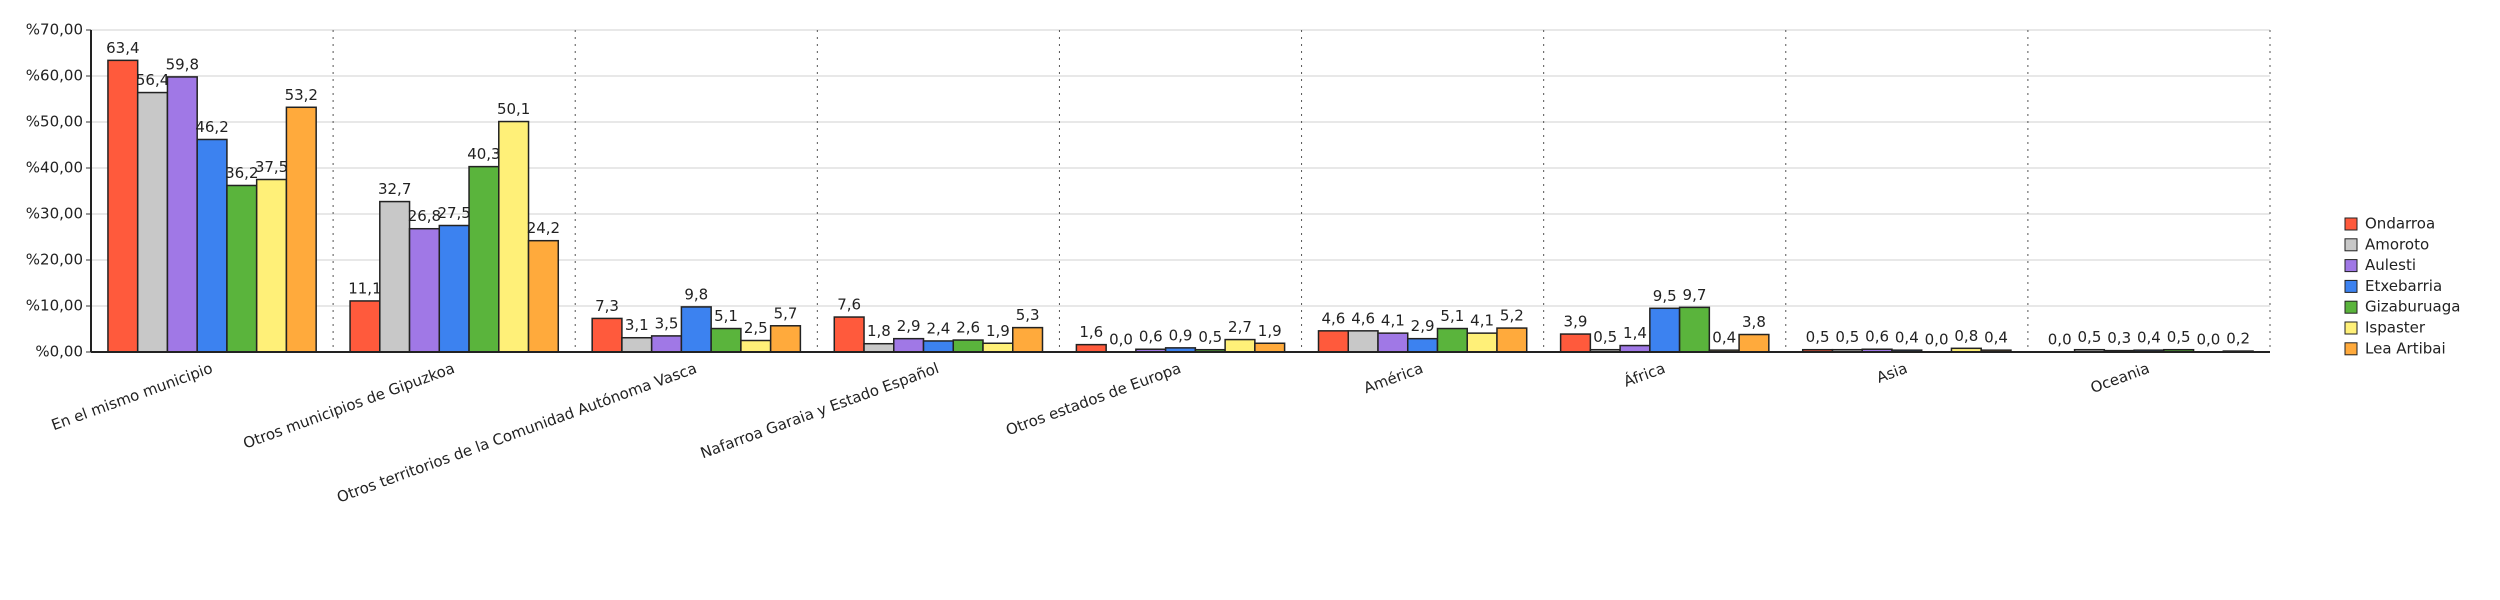 The image size is (2500, 600). What do you see at coordinates (364, 288) in the screenshot?
I see `value-label: 11,1` at bounding box center [364, 288].